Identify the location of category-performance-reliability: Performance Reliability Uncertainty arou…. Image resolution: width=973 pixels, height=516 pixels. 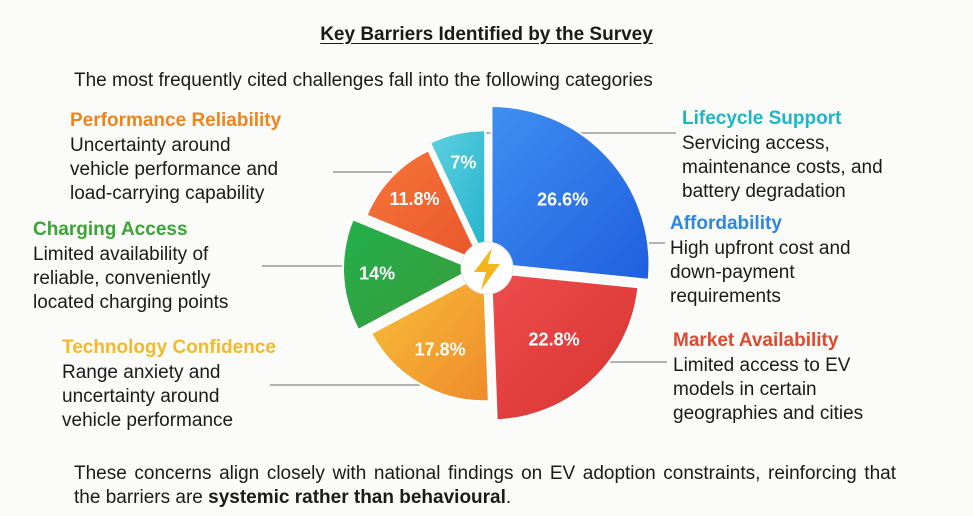
(175, 158).